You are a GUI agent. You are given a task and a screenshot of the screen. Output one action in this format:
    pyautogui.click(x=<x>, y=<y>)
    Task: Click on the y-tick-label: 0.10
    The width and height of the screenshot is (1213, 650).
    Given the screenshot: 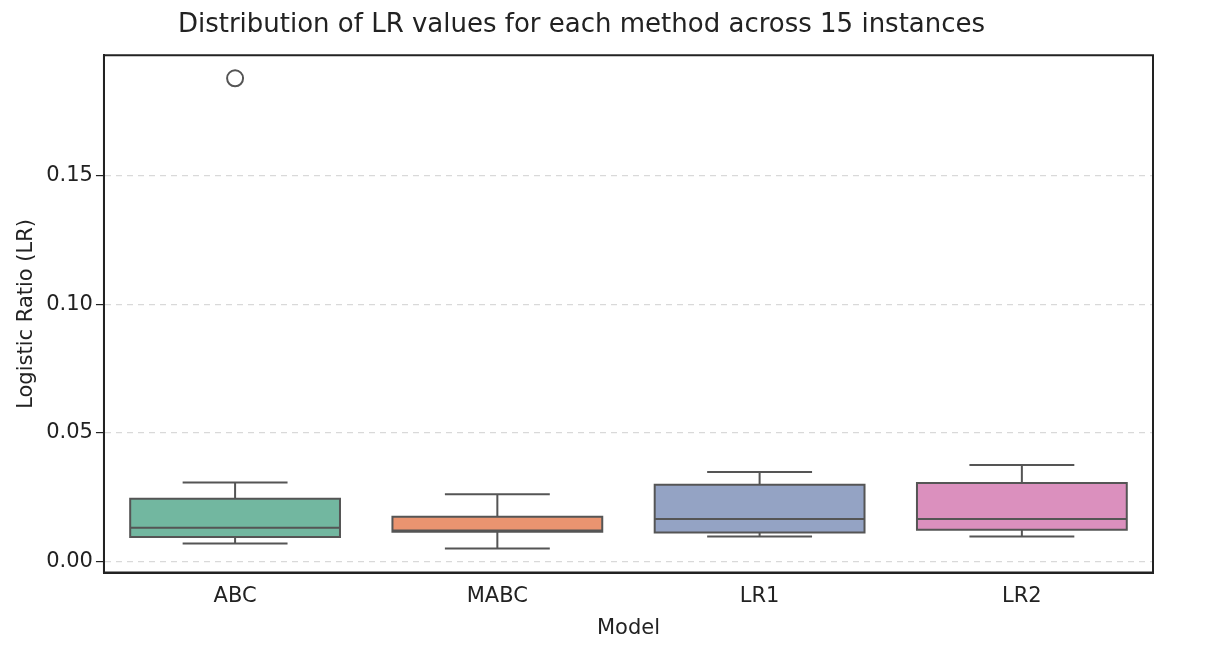 What is the action you would take?
    pyautogui.click(x=69, y=302)
    